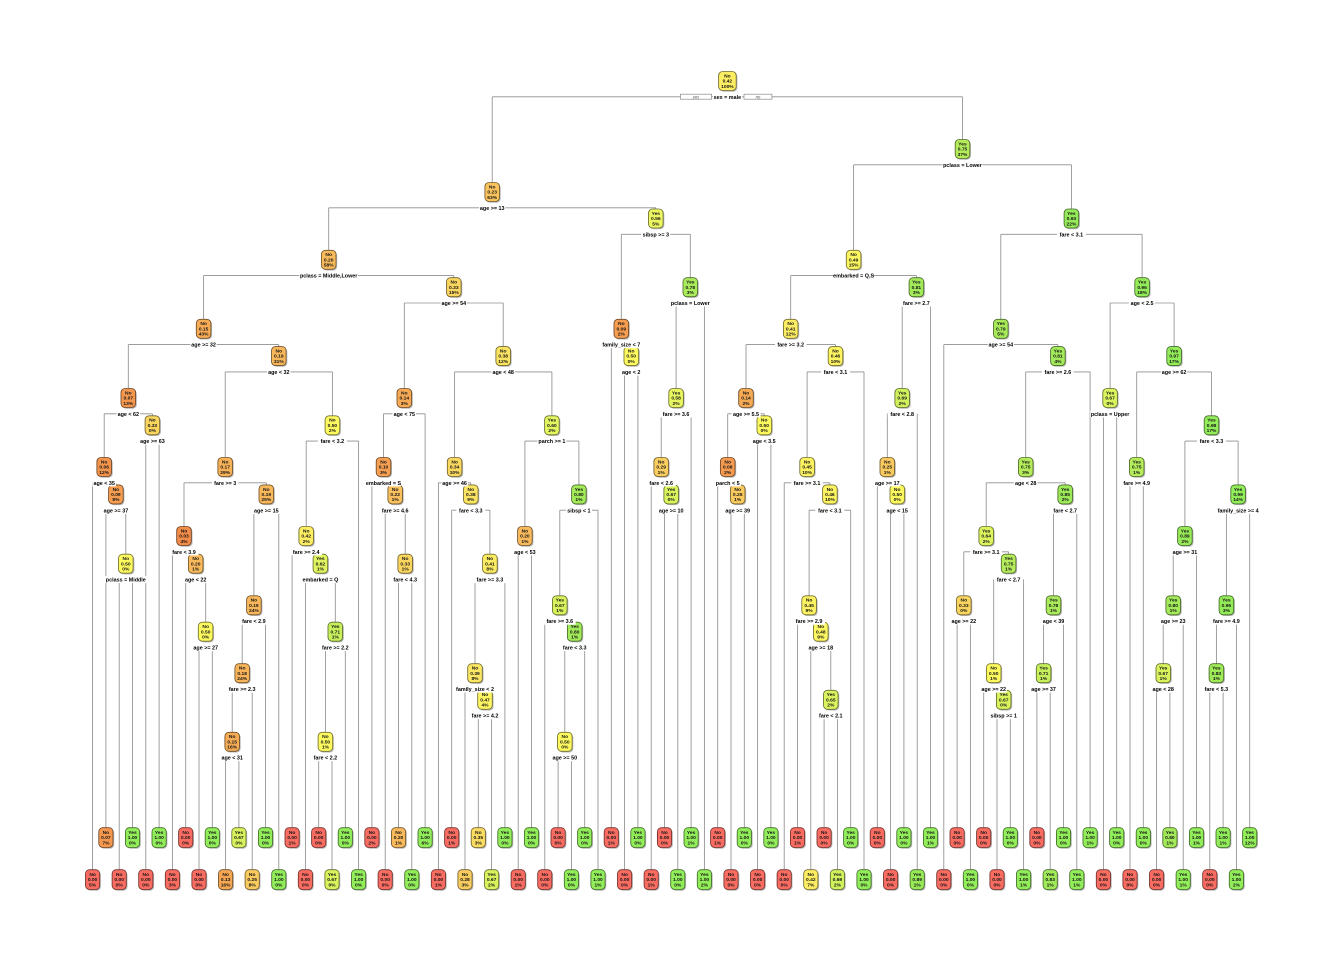  What do you see at coordinates (565, 759) in the screenshot?
I see `svg-text: age >= 50` at bounding box center [565, 759].